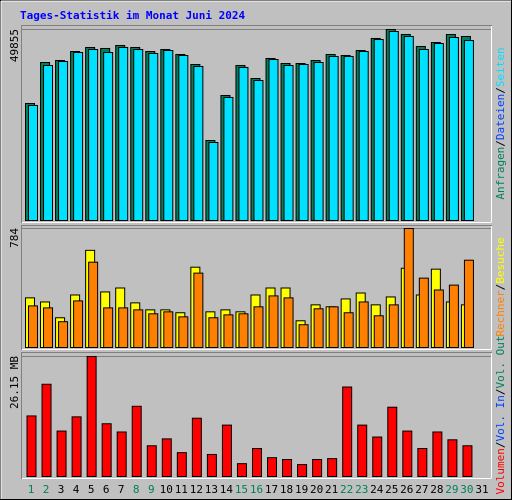  I want to click on legend-entry: Volumen, so click(500, 471).